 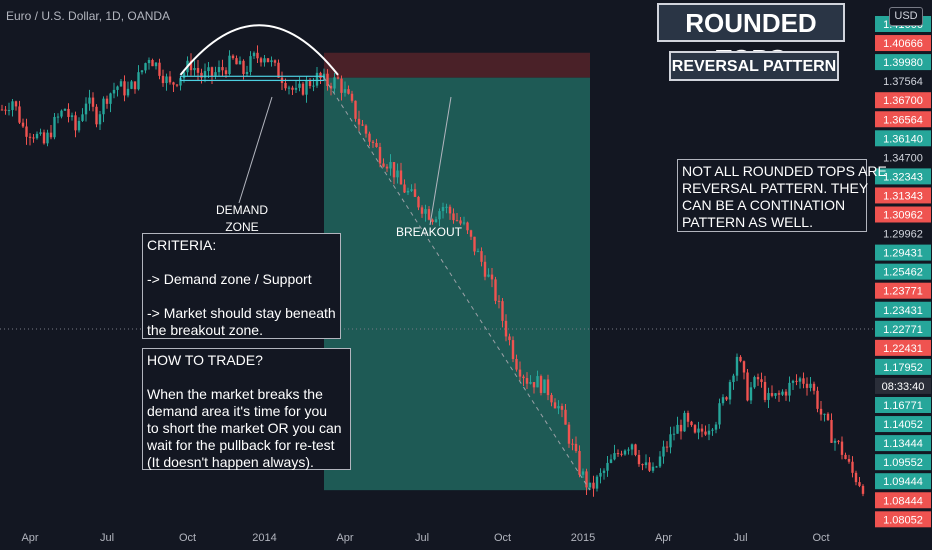 What do you see at coordinates (903, 311) in the screenshot?
I see `price-tag: 1.23431` at bounding box center [903, 311].